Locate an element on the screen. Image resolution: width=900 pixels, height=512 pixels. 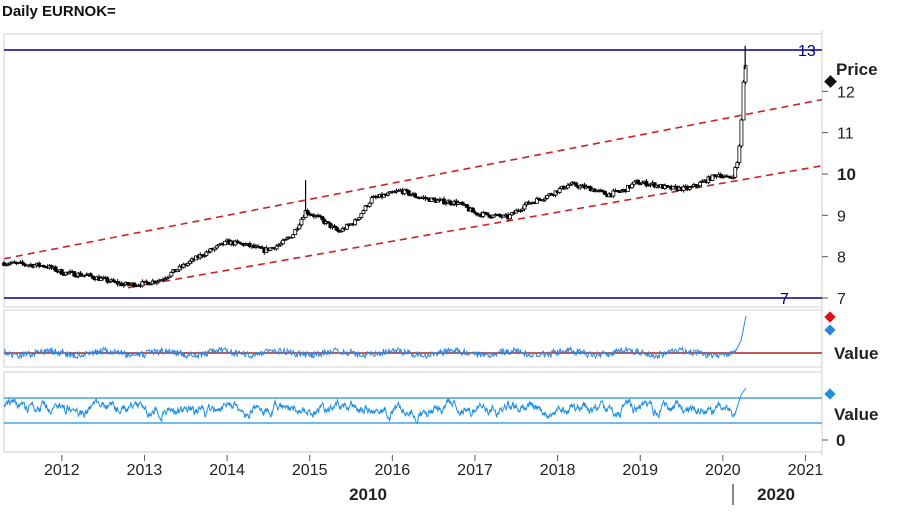
price-marker-icon is located at coordinates (830, 81).